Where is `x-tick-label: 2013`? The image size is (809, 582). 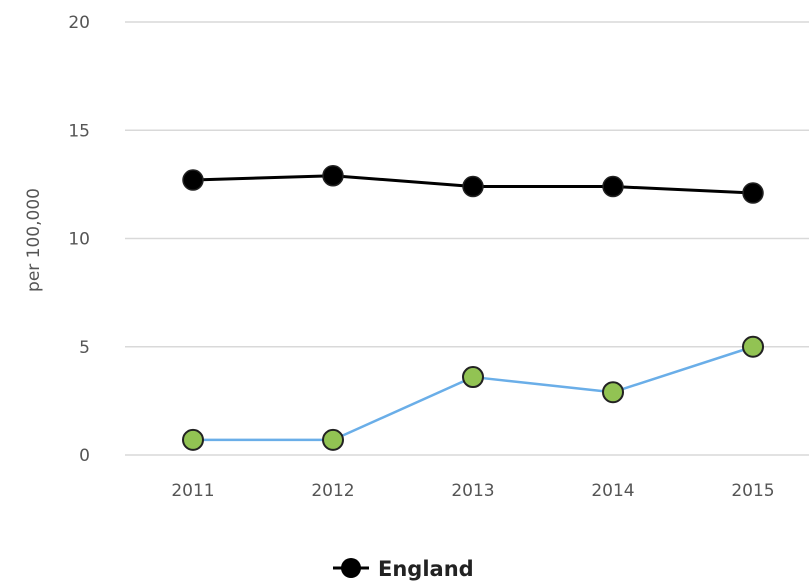 x-tick-label: 2013 is located at coordinates (472, 491).